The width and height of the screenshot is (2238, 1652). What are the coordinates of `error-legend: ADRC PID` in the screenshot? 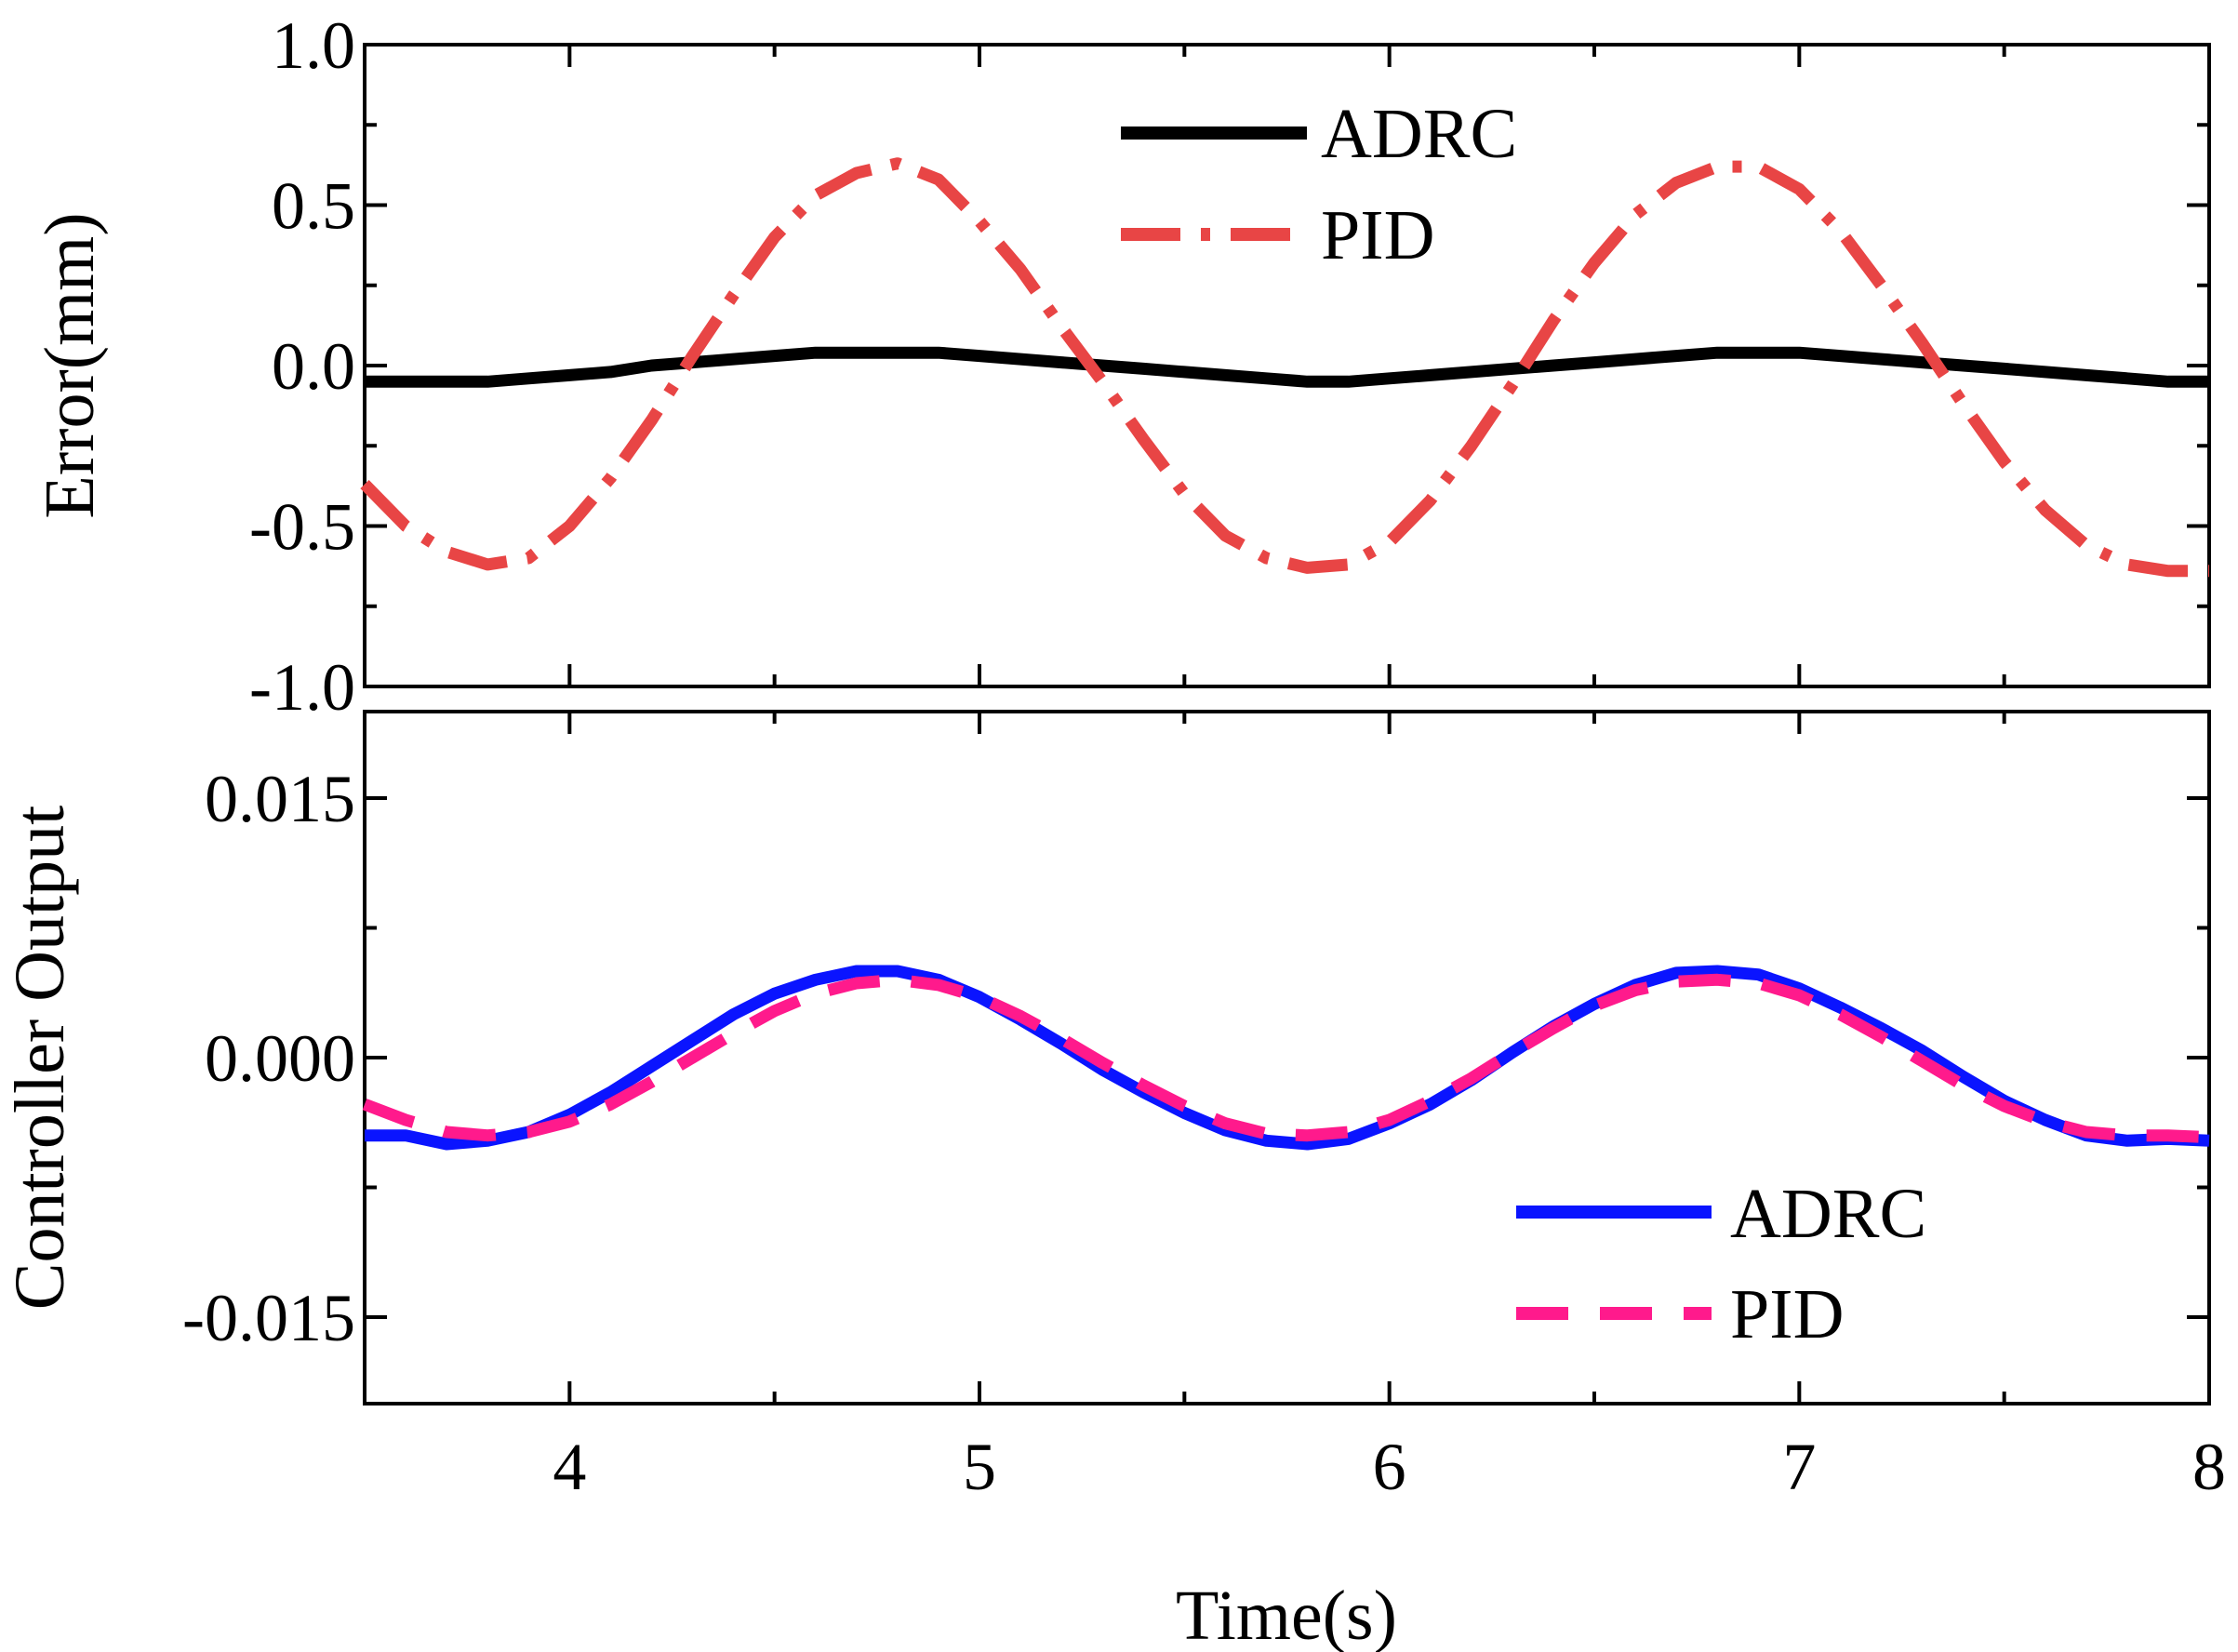 It's located at (1319, 184).